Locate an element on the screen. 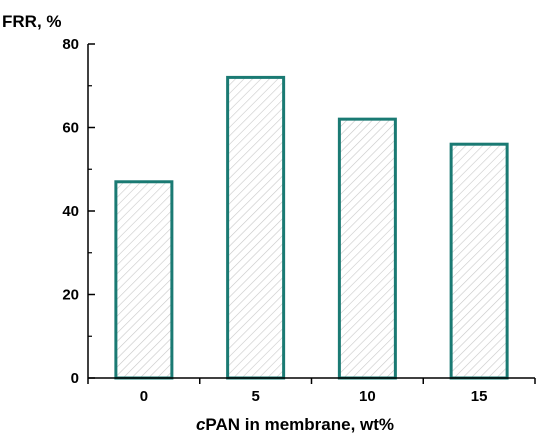  x-tick-label-0: 0 is located at coordinates (144, 396).